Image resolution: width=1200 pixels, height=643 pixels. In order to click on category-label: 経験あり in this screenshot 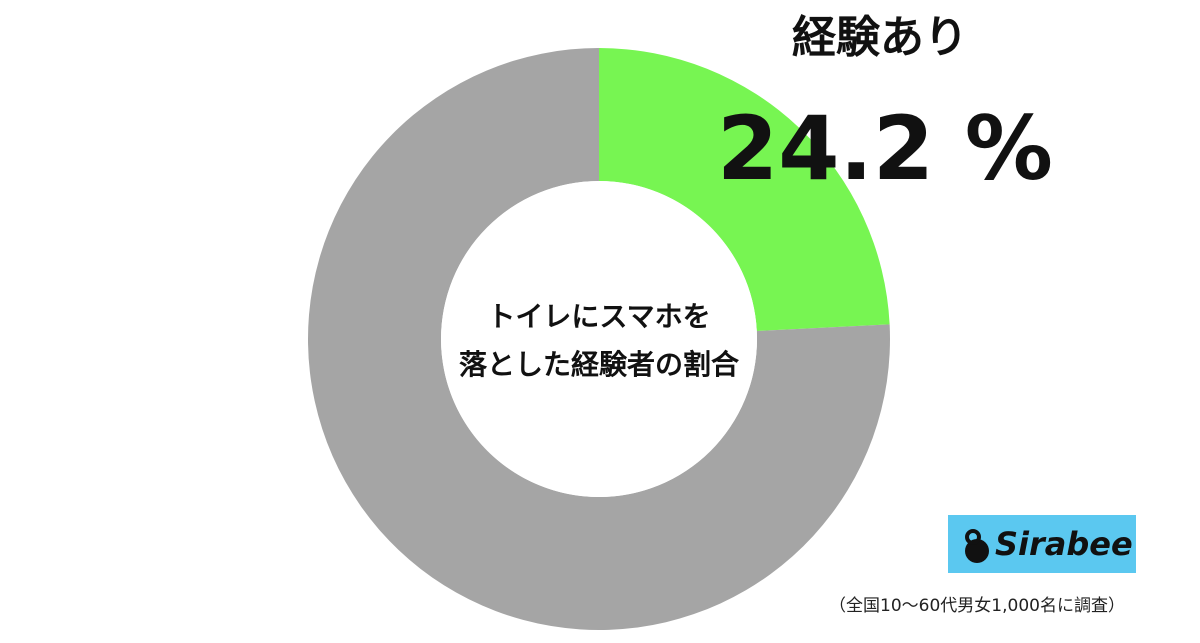, I will do `click(880, 37)`.